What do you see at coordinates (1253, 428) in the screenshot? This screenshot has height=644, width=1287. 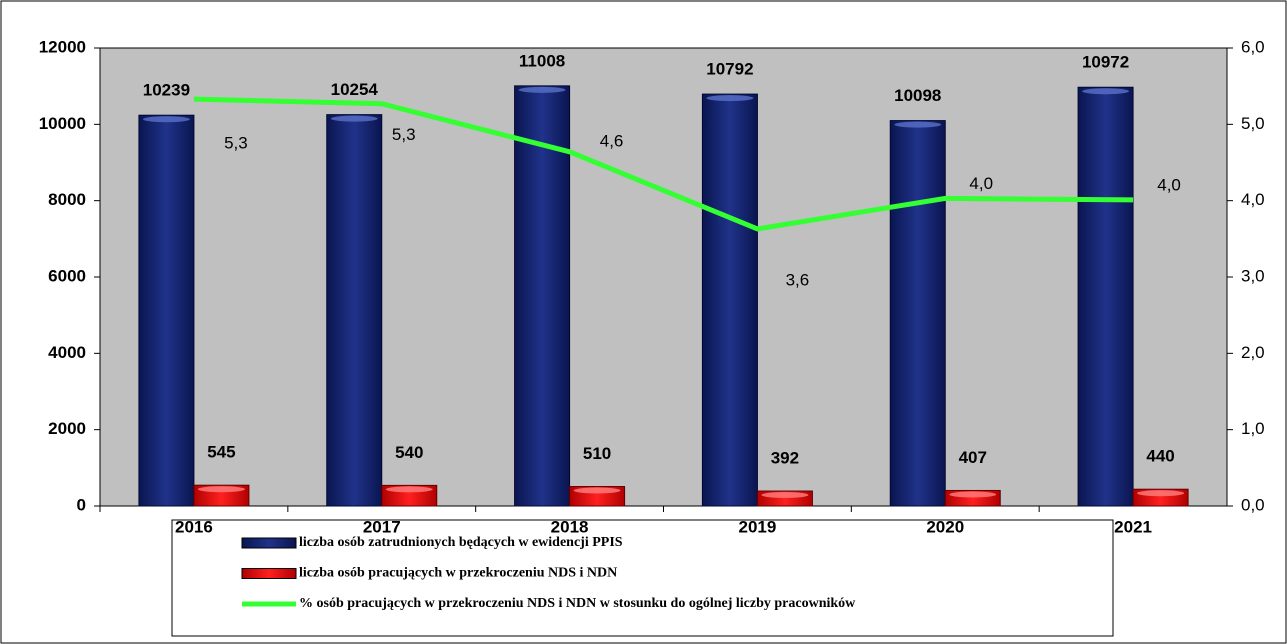 I see `y2-tick-label: 1,0` at bounding box center [1253, 428].